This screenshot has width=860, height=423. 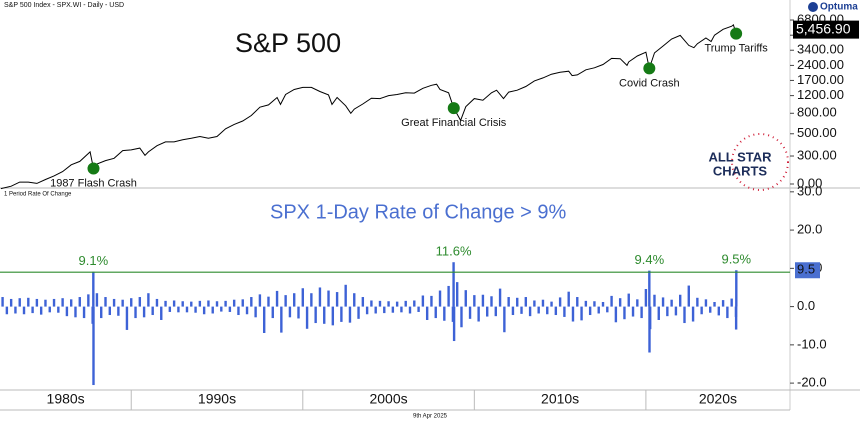 I want to click on logo-line: ALL STAR, so click(x=740, y=156).